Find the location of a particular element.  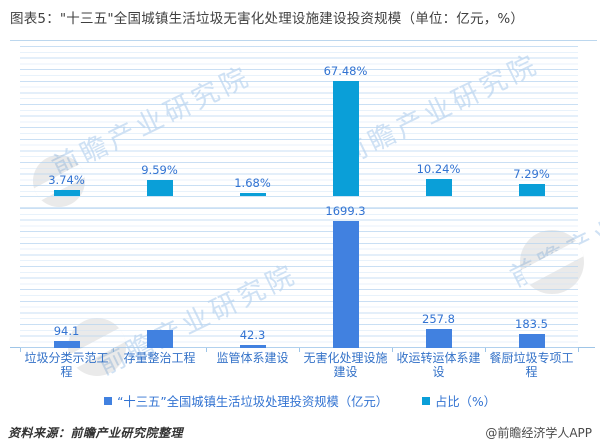

data-label: 1699.3 is located at coordinates (345, 211).